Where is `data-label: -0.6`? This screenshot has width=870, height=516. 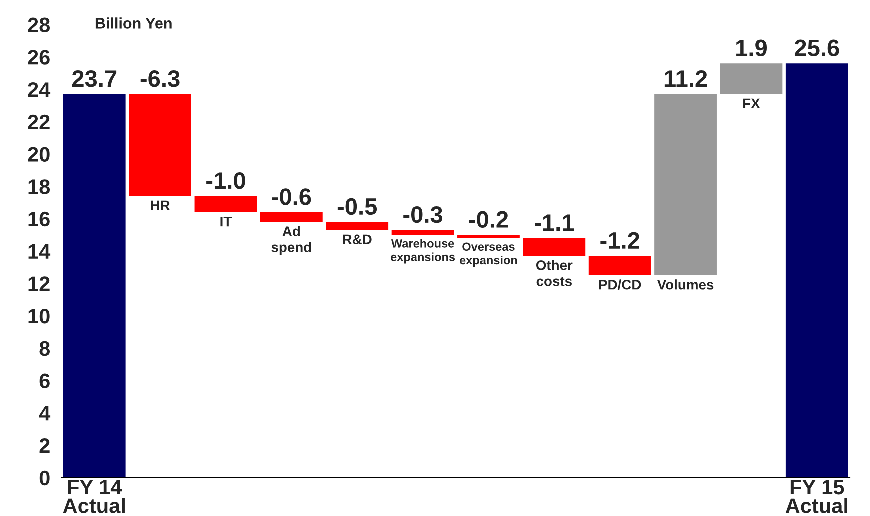 data-label: -0.6 is located at coordinates (292, 197).